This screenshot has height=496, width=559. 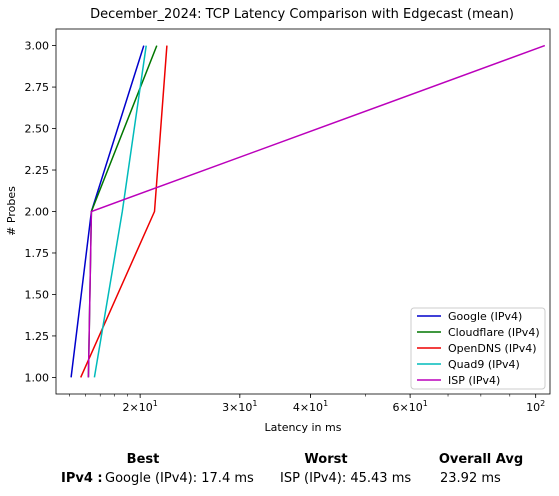 I want to click on y-tick-label: 1.25, so click(x=37, y=336).